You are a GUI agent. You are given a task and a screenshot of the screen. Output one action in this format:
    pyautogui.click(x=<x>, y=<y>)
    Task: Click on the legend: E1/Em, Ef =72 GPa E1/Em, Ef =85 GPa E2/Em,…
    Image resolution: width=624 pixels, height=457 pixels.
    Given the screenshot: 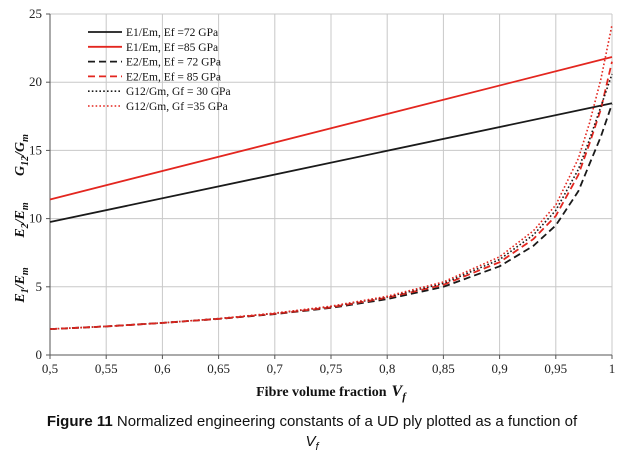 What is the action you would take?
    pyautogui.click(x=159, y=70)
    